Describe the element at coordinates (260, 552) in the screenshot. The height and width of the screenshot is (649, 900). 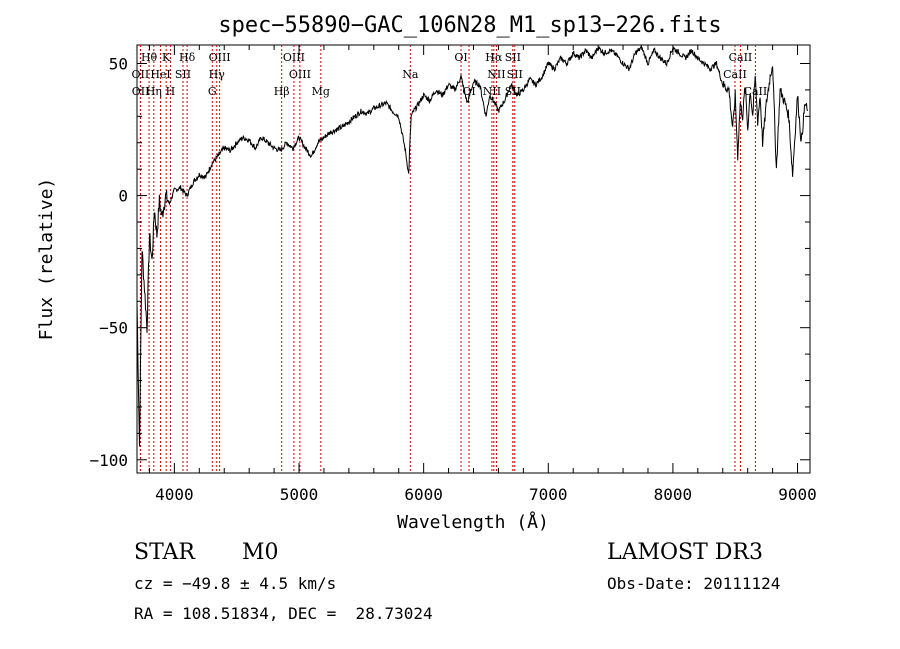
I see `object-subclass: M0` at that location.